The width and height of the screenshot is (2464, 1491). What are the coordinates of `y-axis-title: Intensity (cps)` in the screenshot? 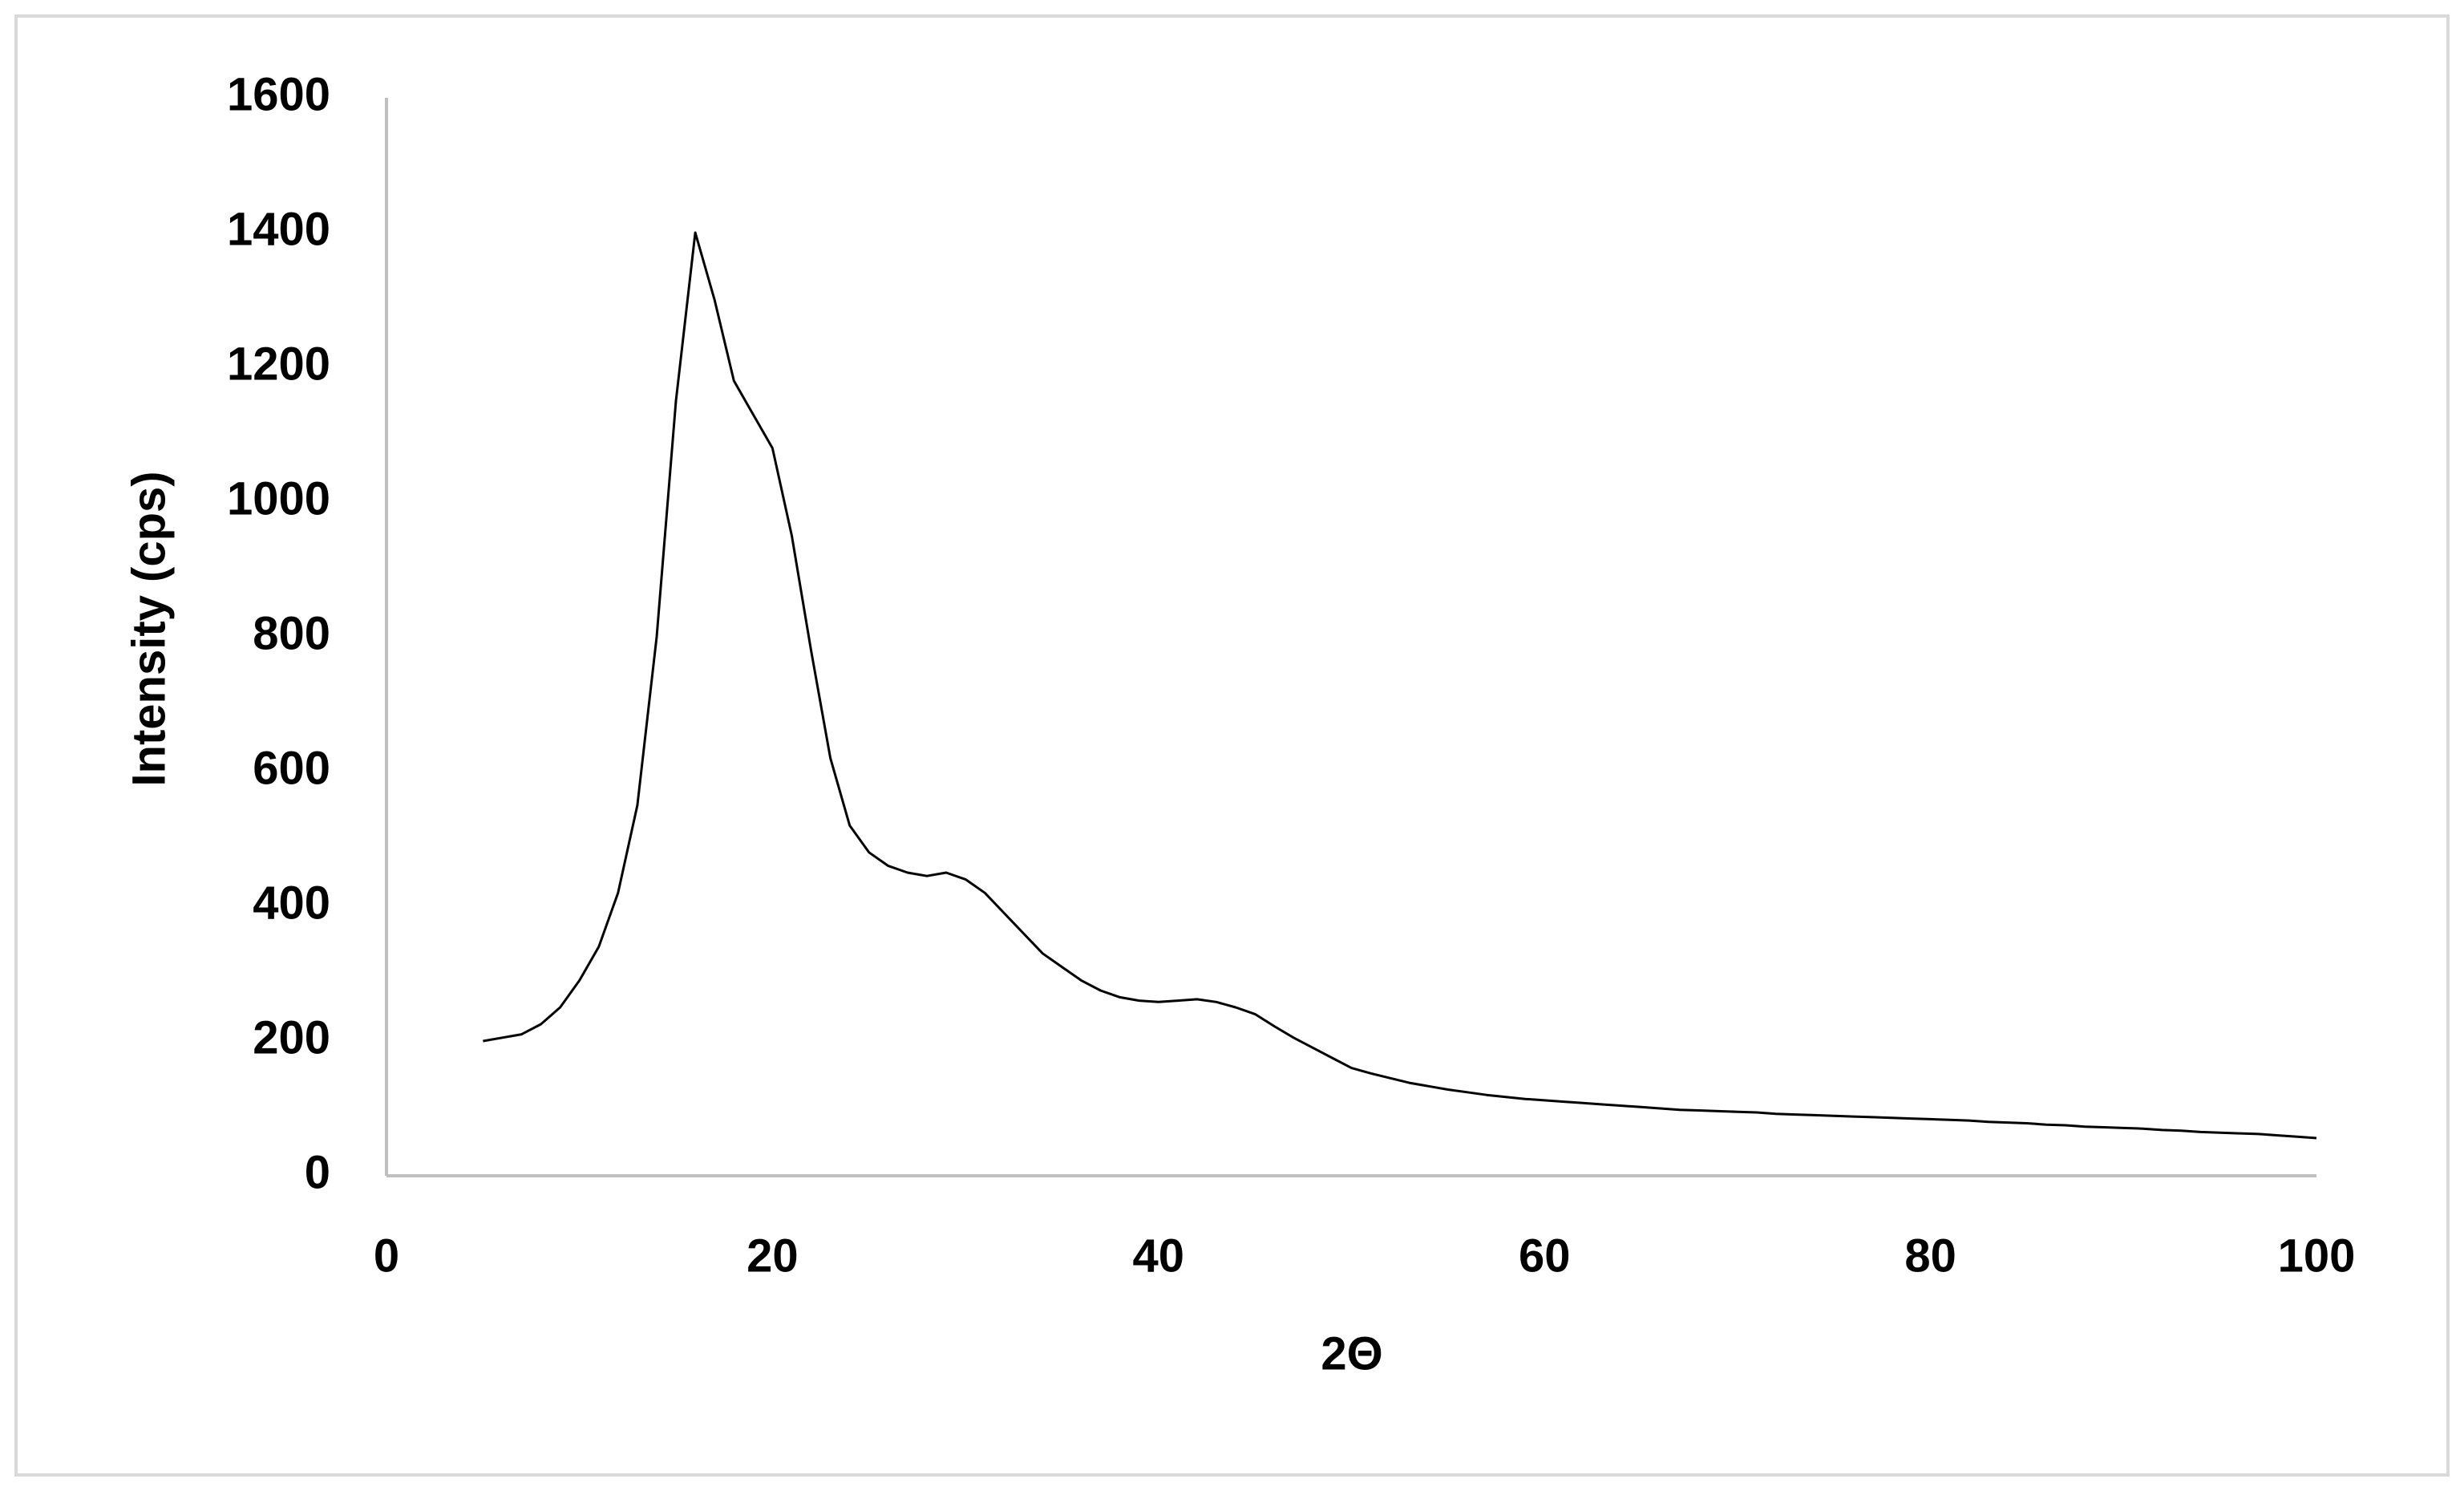 It's located at (149, 628).